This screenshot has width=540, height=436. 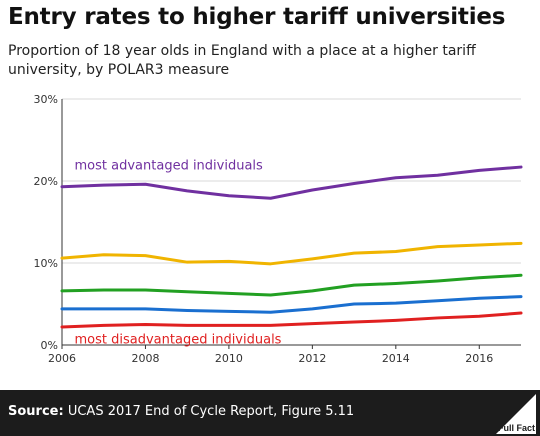 I want to click on logo-text: Full Fact, so click(x=516, y=428).